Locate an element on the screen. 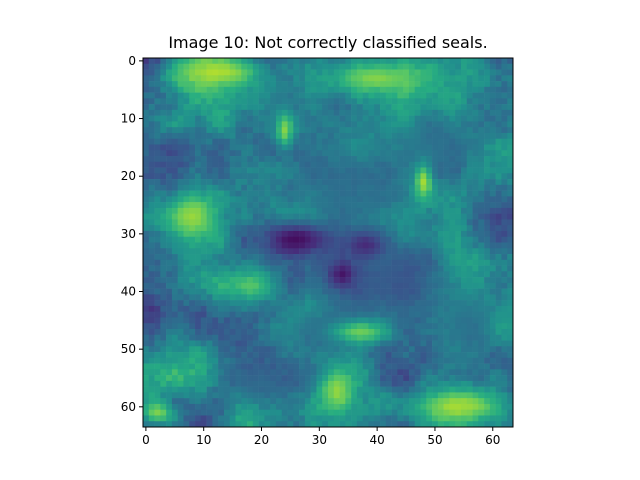 Image resolution: width=640 pixels, height=480 pixels. x-tick-label: 40 is located at coordinates (377, 440).